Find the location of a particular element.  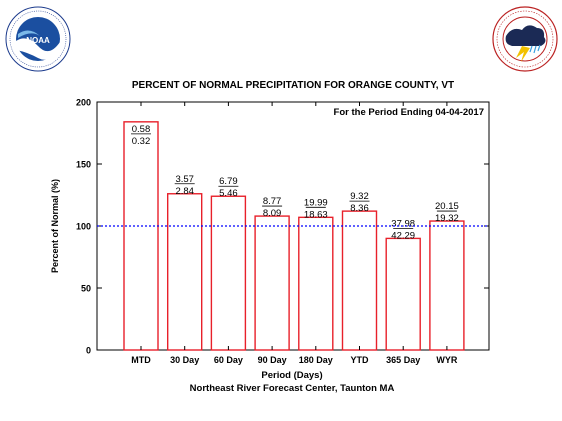

normal-label: 8.09 is located at coordinates (272, 213).